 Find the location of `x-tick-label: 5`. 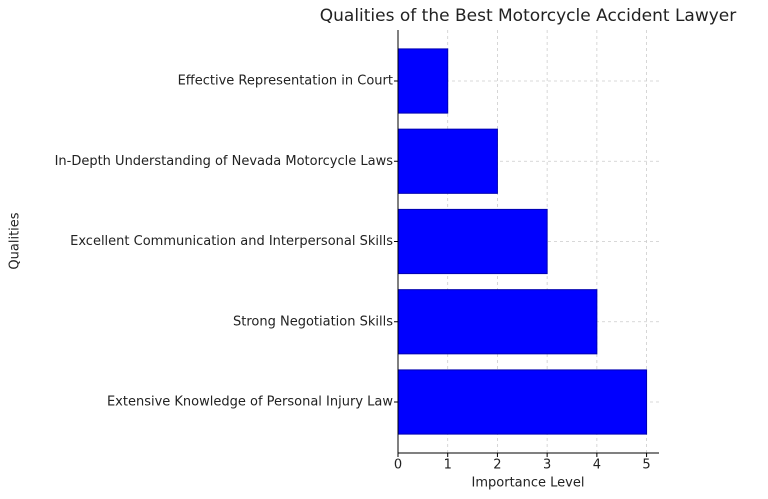

x-tick-label: 5 is located at coordinates (646, 465).